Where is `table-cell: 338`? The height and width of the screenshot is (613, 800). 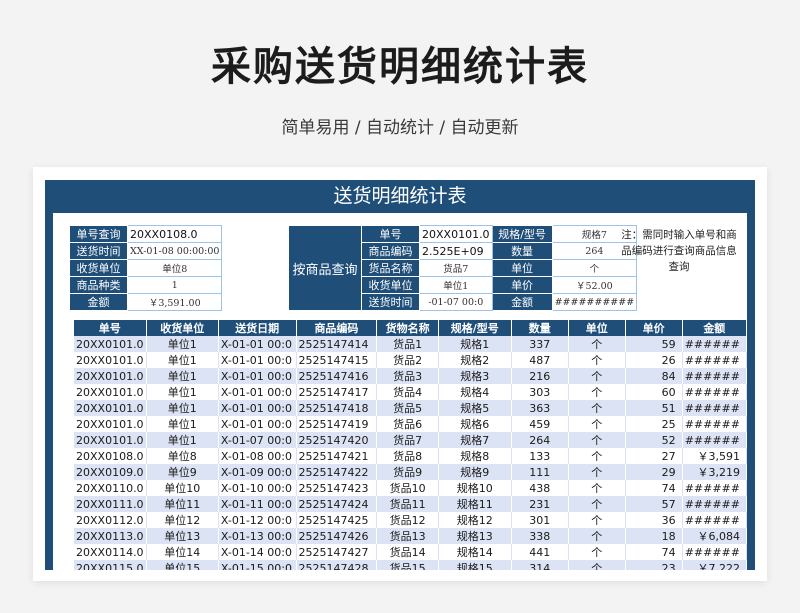 table-cell: 338 is located at coordinates (540, 536).